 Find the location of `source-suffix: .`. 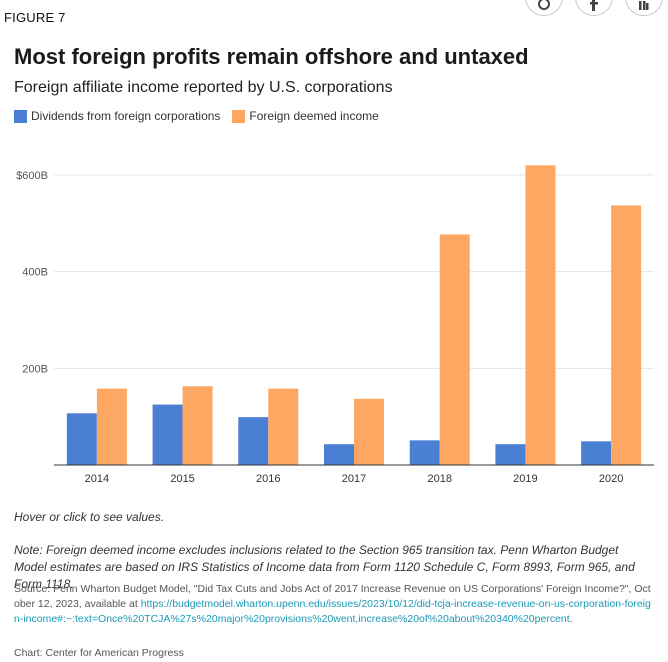

source-suffix: . is located at coordinates (571, 619).